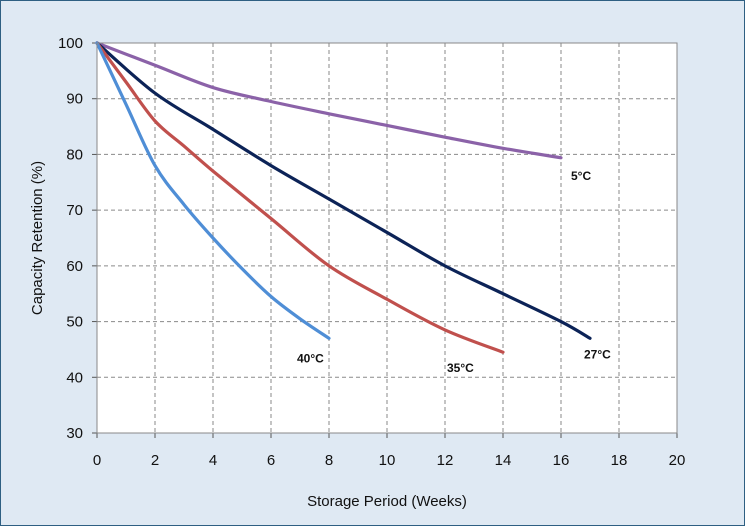  What do you see at coordinates (74, 377) in the screenshot?
I see `y-tick-label: 40` at bounding box center [74, 377].